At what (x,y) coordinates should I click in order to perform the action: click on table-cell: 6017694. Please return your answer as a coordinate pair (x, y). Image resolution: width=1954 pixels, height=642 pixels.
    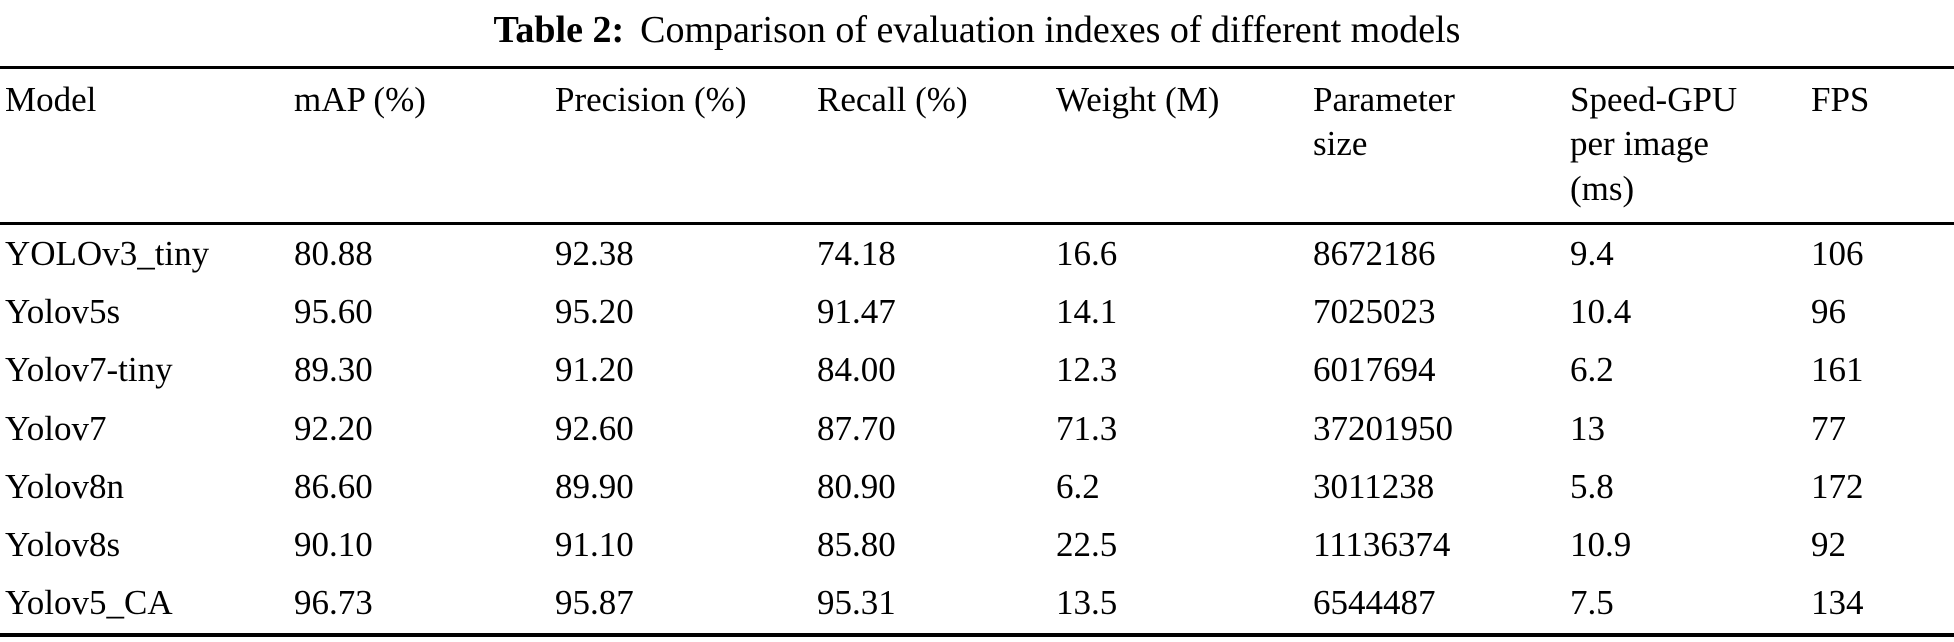
    Looking at the image, I should click on (1374, 370).